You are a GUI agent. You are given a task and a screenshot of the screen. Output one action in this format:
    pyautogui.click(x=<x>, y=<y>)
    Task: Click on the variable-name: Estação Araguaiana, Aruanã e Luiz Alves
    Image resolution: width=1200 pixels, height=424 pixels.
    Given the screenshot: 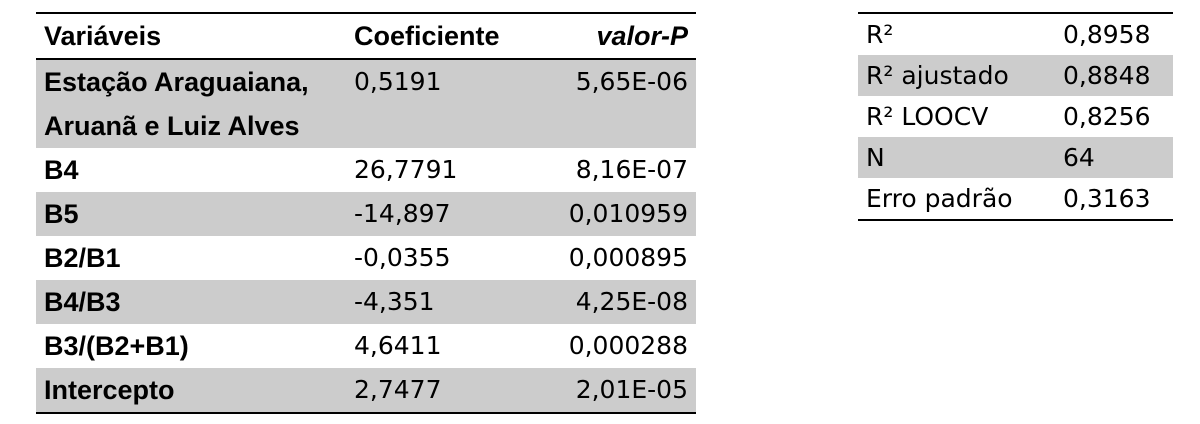 What is the action you would take?
    pyautogui.click(x=176, y=104)
    